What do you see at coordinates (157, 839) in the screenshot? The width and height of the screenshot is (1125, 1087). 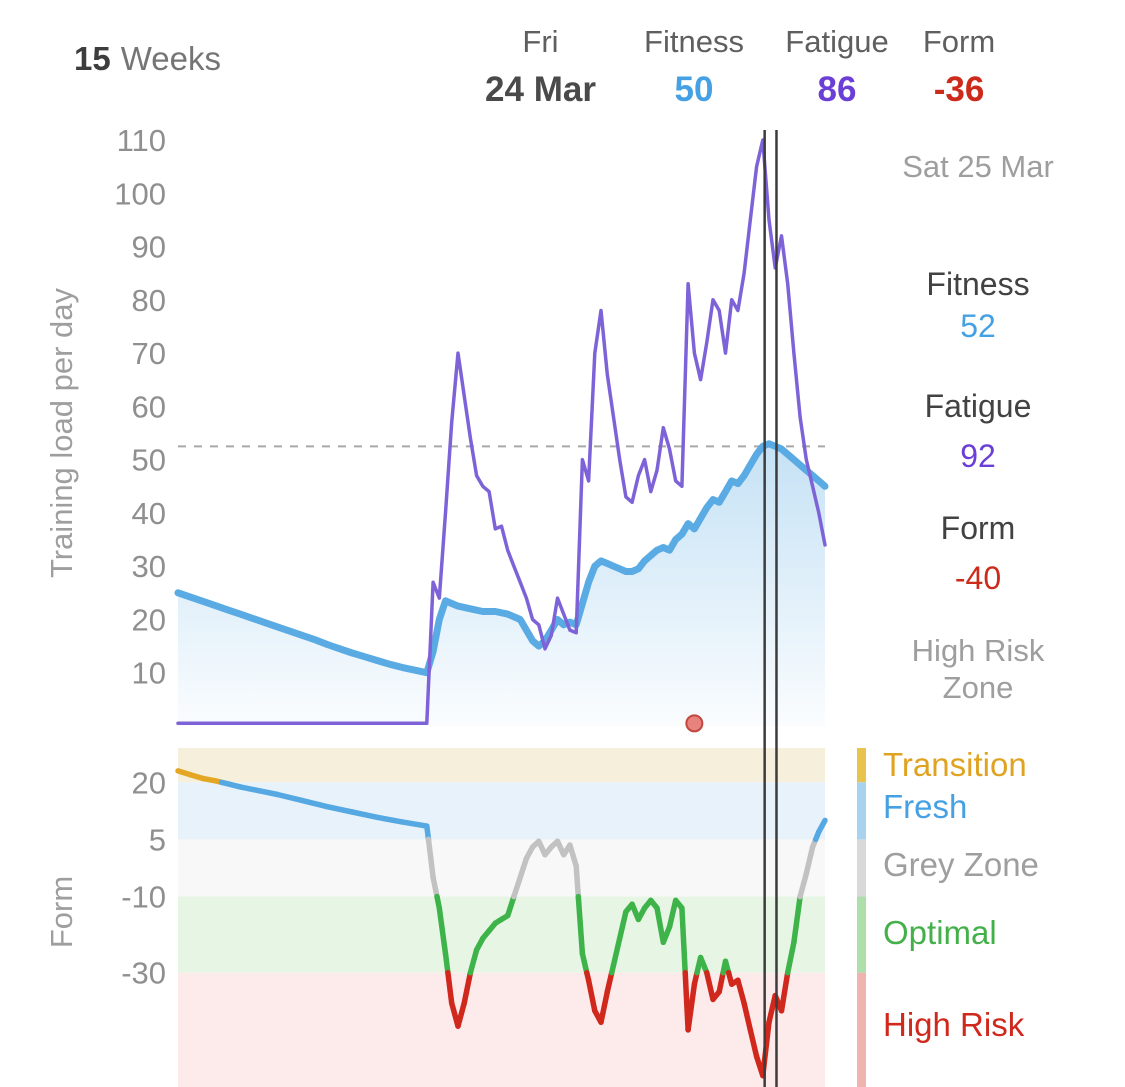 I see `form-y-tick-label: 5` at bounding box center [157, 839].